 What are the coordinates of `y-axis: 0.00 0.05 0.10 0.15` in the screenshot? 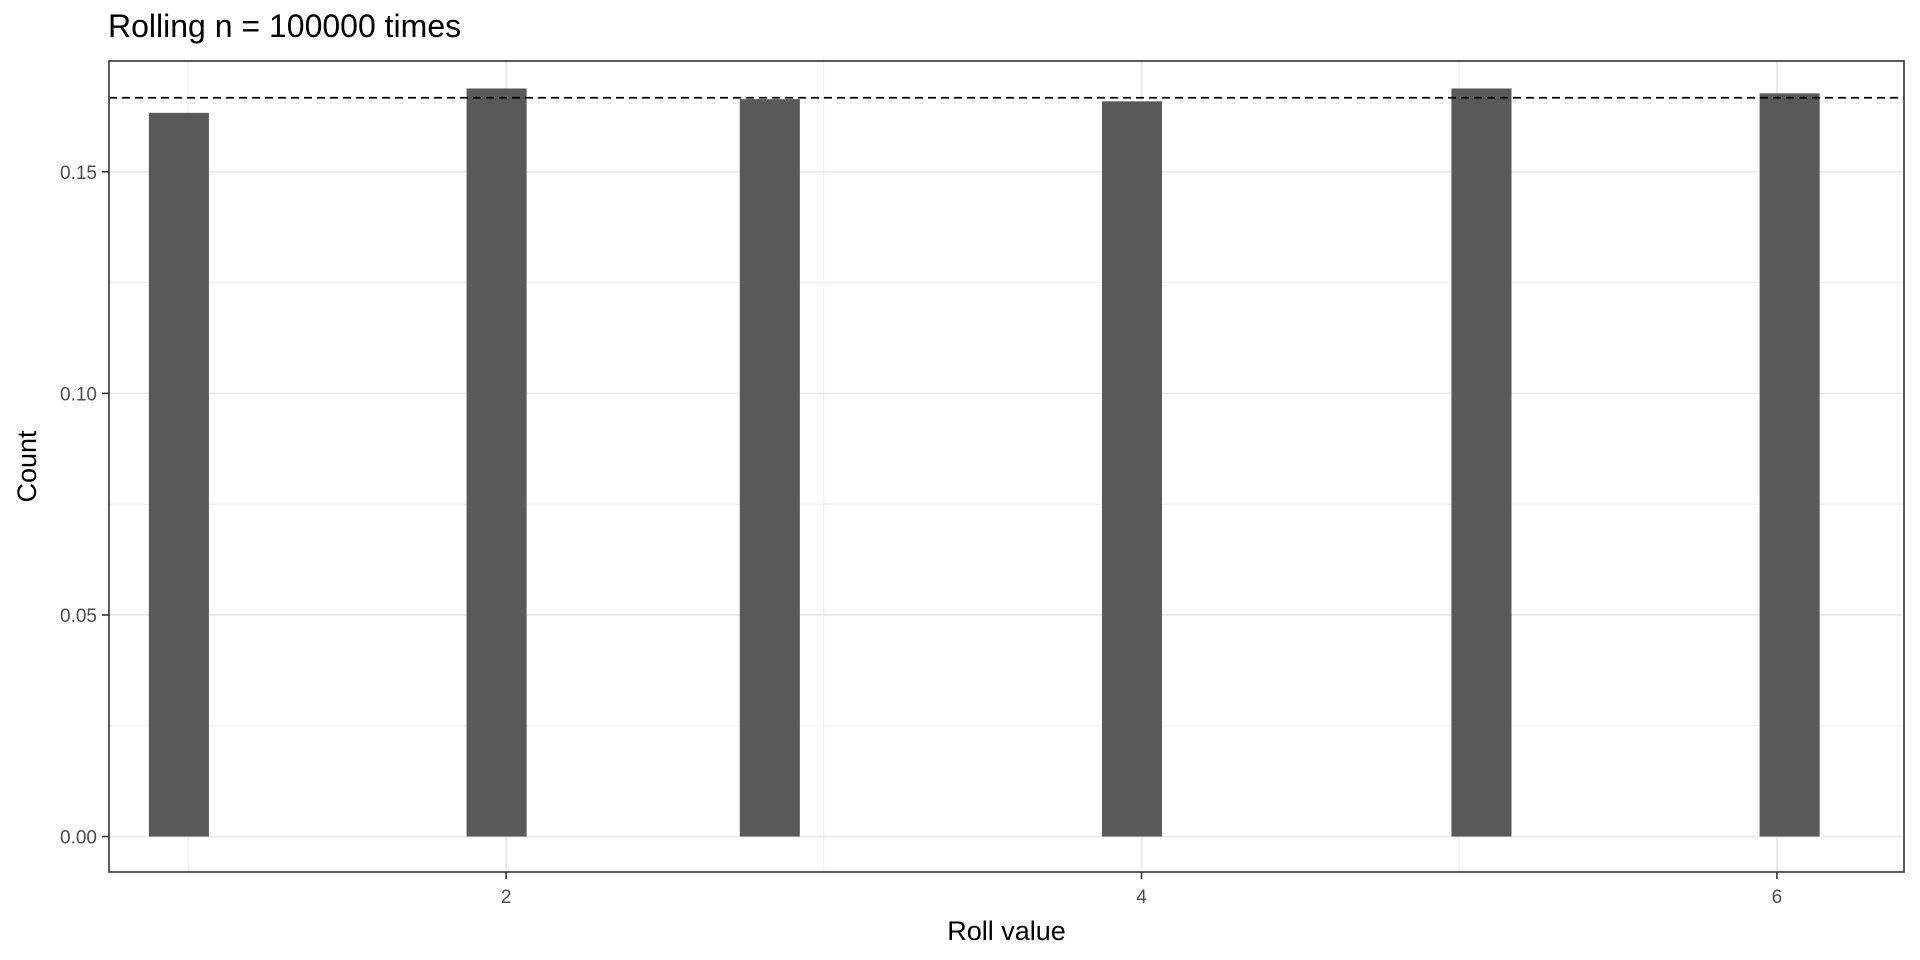 It's located at (84, 506).